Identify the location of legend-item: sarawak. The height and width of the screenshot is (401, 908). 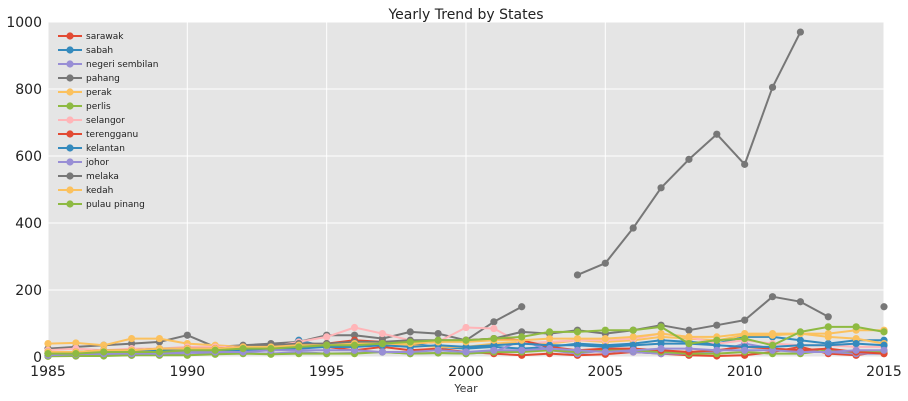
(91, 37).